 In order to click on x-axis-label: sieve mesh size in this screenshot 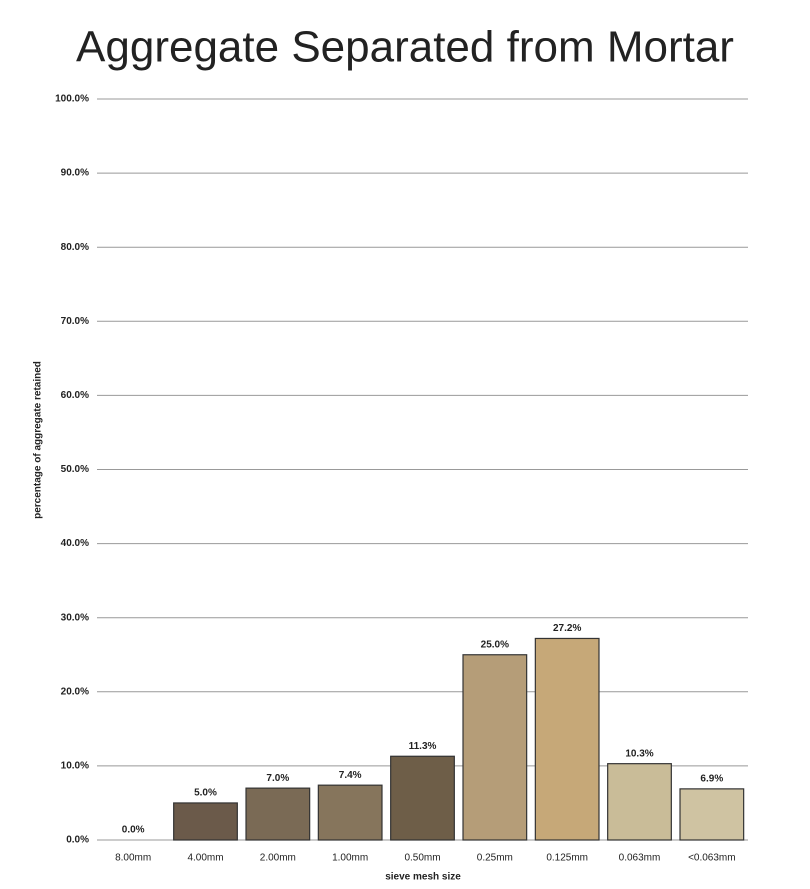, I will do `click(423, 877)`.